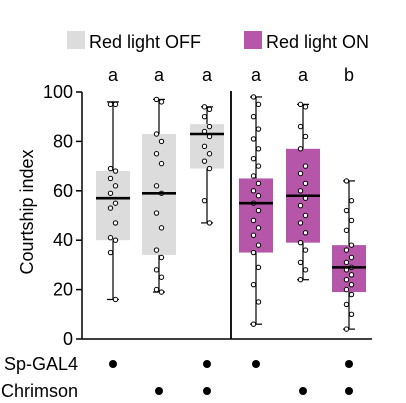 Image resolution: width=406 pixels, height=403 pixels. I want to click on y-tick-label: 100, so click(58, 92).